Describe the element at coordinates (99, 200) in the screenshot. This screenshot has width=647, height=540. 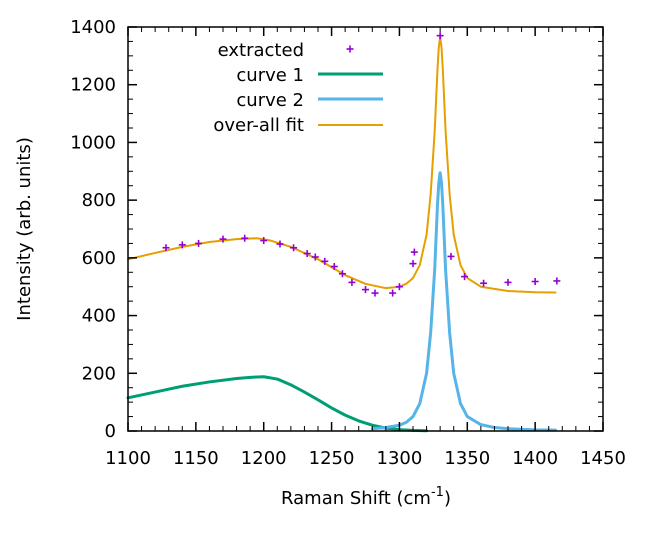
I see `y-tick-label: 800` at that location.